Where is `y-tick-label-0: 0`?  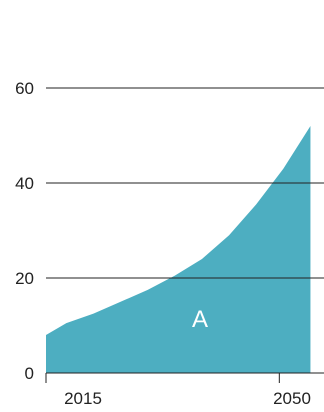
y-tick-label-0: 0 is located at coordinates (29, 373).